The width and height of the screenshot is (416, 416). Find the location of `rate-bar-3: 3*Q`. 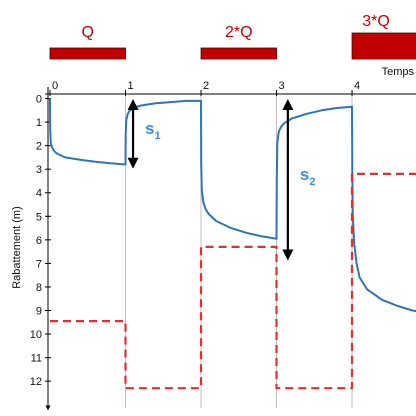

rate-bar-3: 3*Q is located at coordinates (383, 36).